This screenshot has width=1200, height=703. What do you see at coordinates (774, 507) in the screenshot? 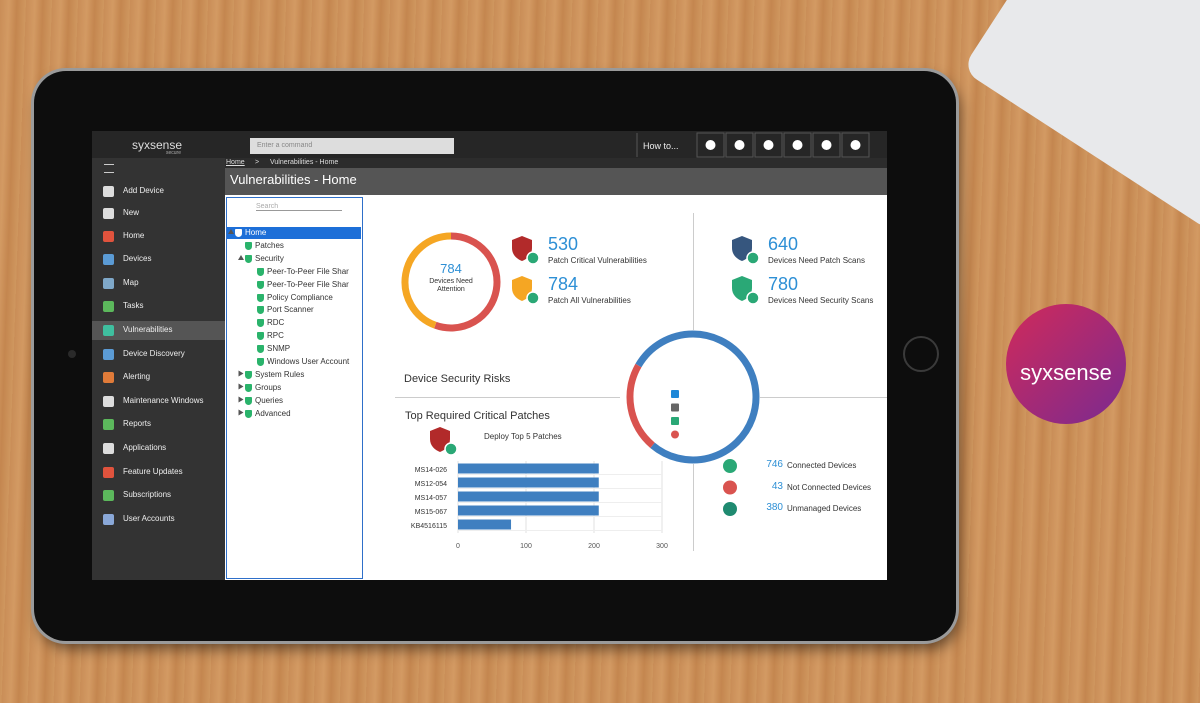
I see `connection-value: 380` at bounding box center [774, 507].